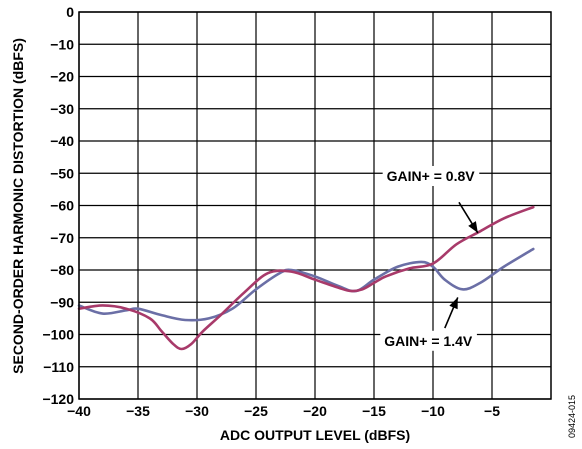 The height and width of the screenshot is (449, 582). Describe the element at coordinates (62, 109) in the screenshot. I see `y-tick-label: −30` at that location.